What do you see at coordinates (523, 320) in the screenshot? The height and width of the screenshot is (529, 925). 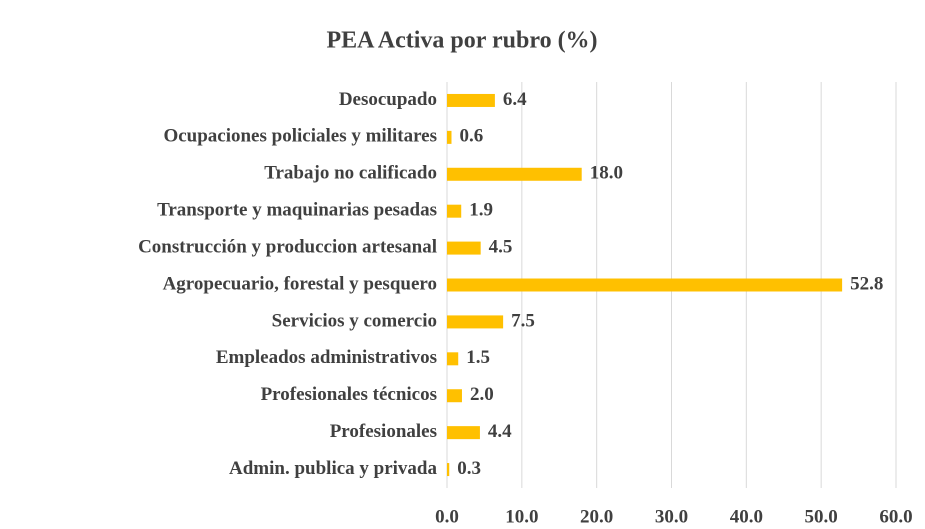 I see `data-label: 7.5` at bounding box center [523, 320].